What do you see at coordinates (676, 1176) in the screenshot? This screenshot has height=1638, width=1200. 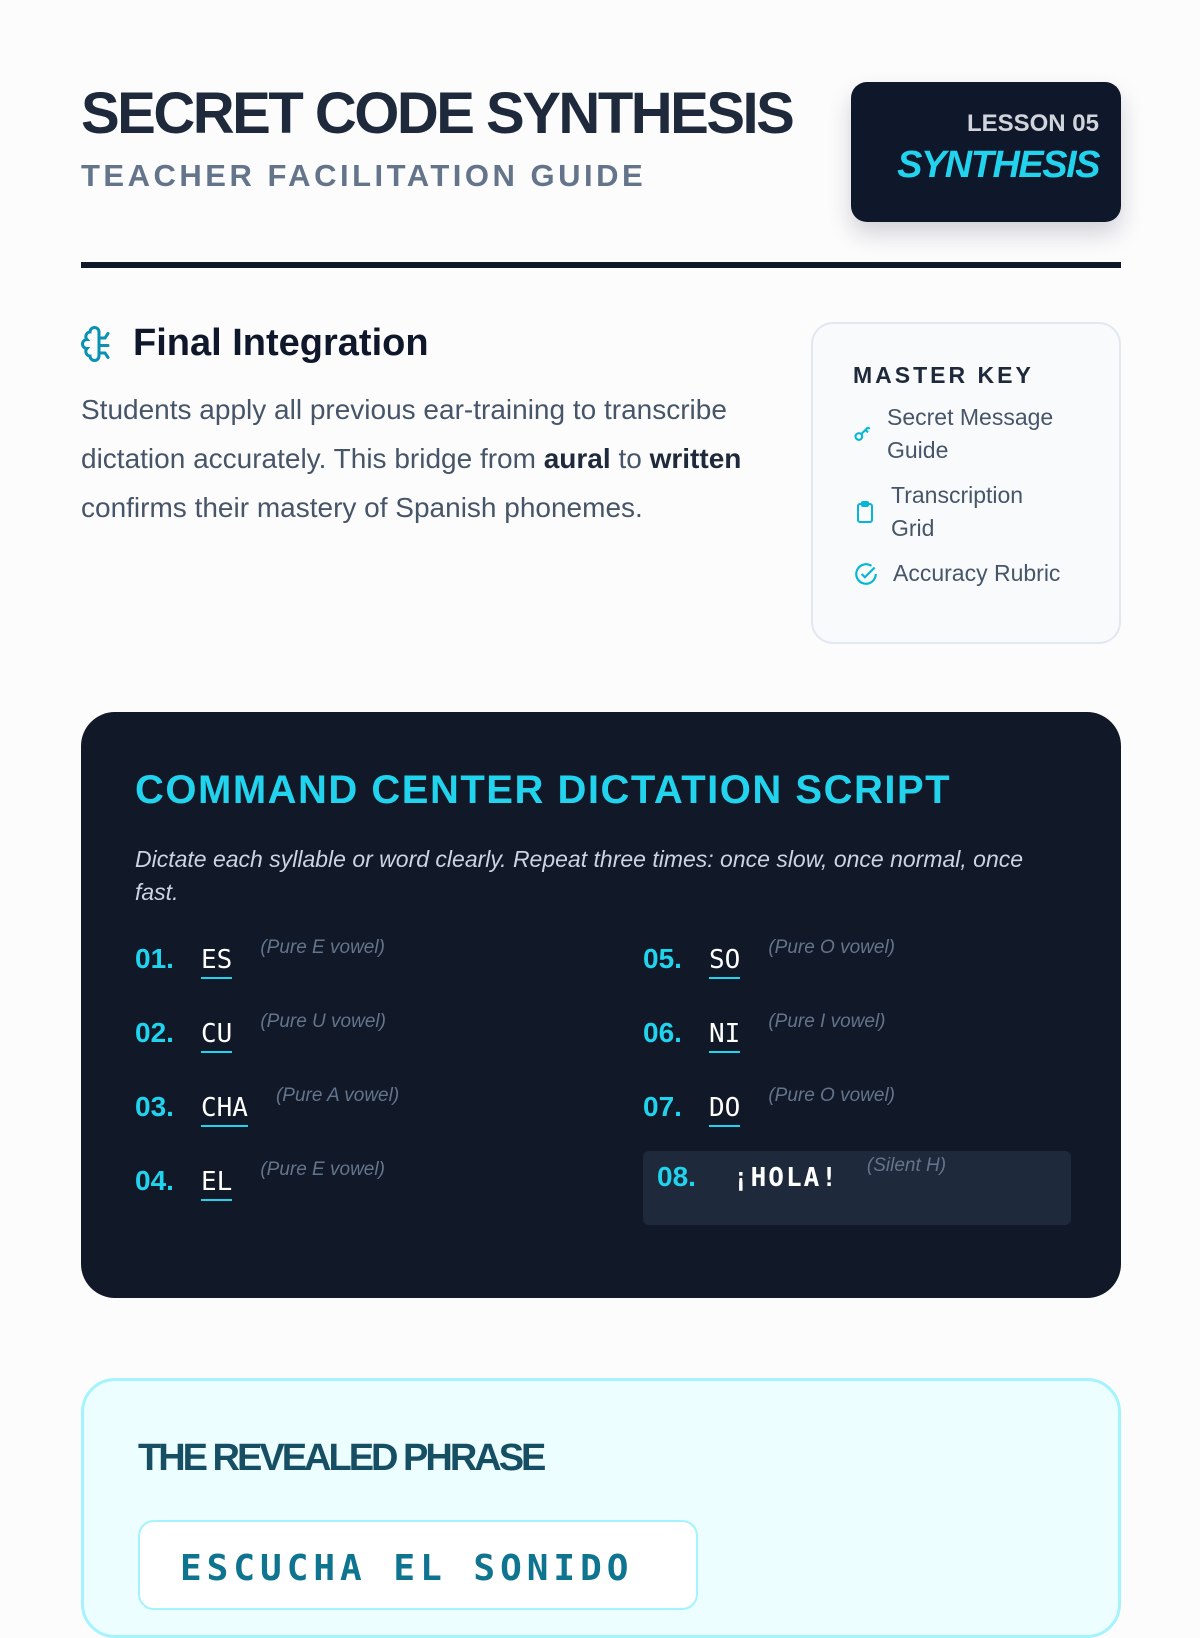 I see `item-number: 08.` at bounding box center [676, 1176].